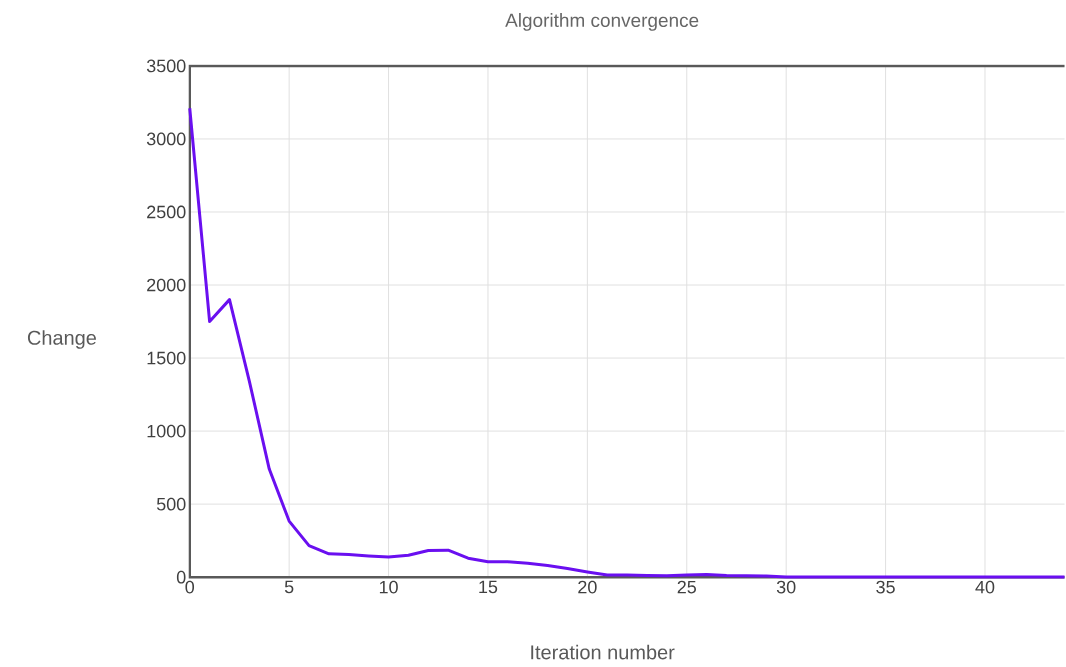 The width and height of the screenshot is (1066, 667). I want to click on x-tick-label: 5, so click(289, 587).